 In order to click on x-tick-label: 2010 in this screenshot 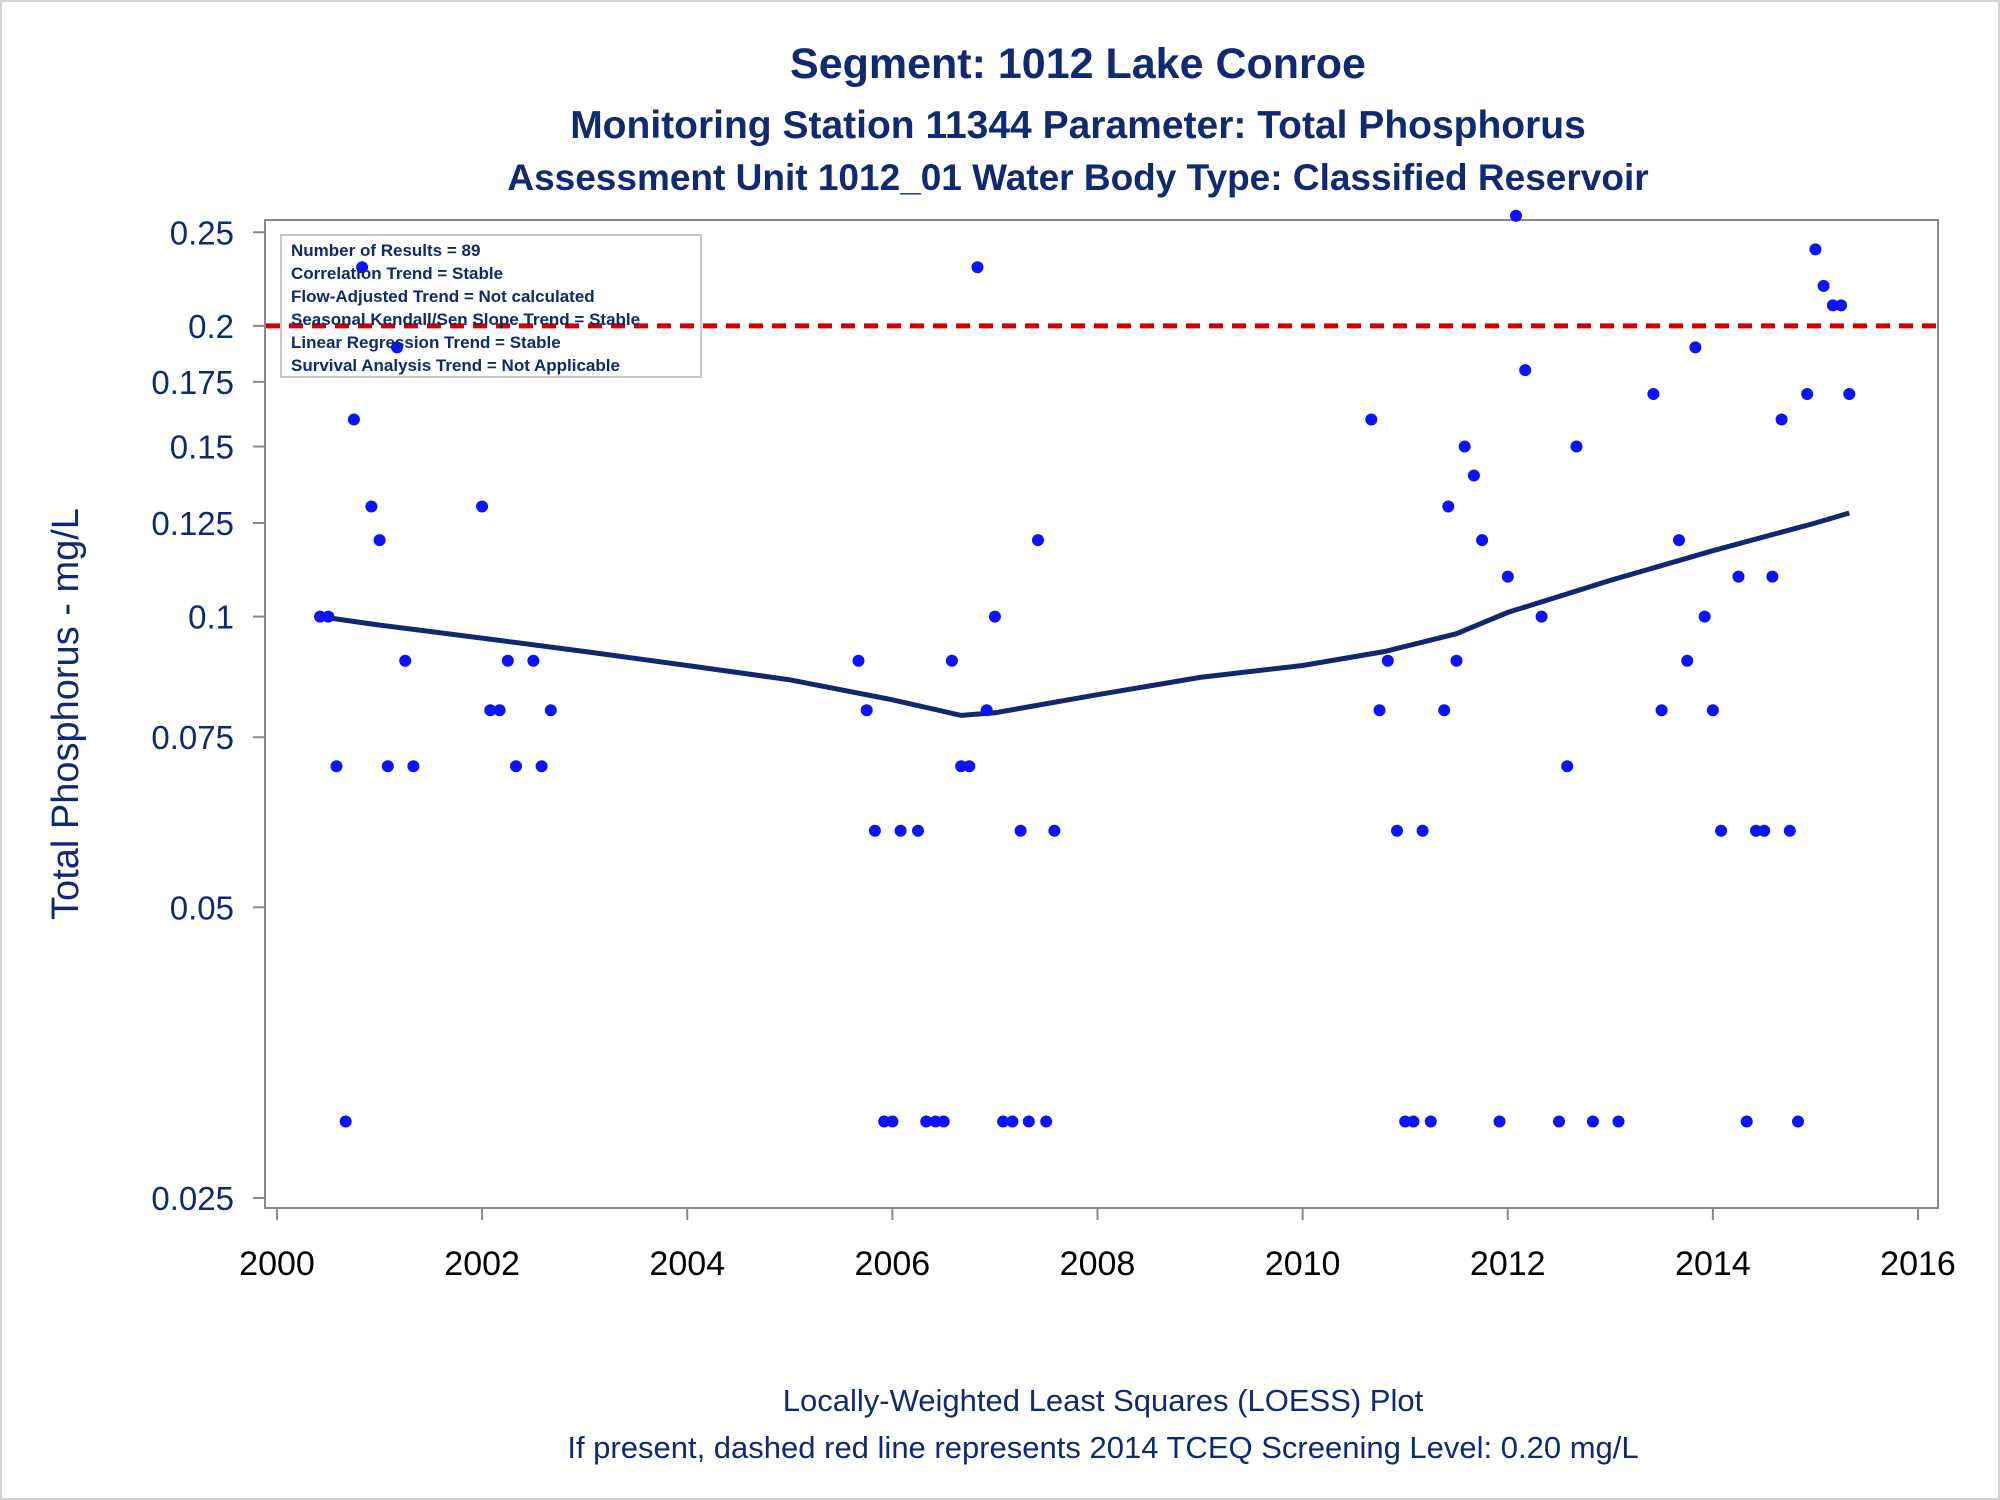, I will do `click(1303, 1264)`.